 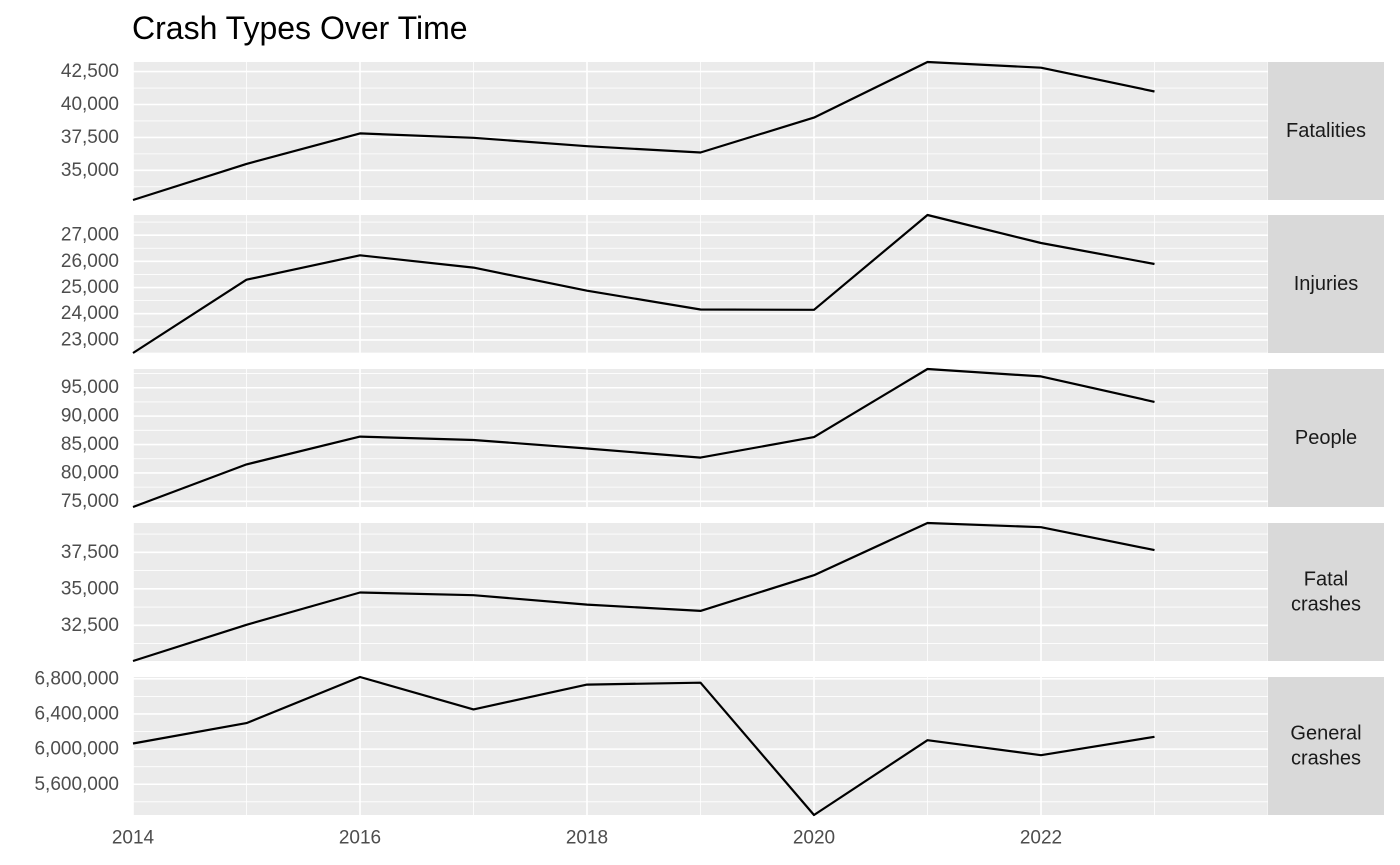 I want to click on y-tick-label: 6,400,000, so click(x=76, y=713).